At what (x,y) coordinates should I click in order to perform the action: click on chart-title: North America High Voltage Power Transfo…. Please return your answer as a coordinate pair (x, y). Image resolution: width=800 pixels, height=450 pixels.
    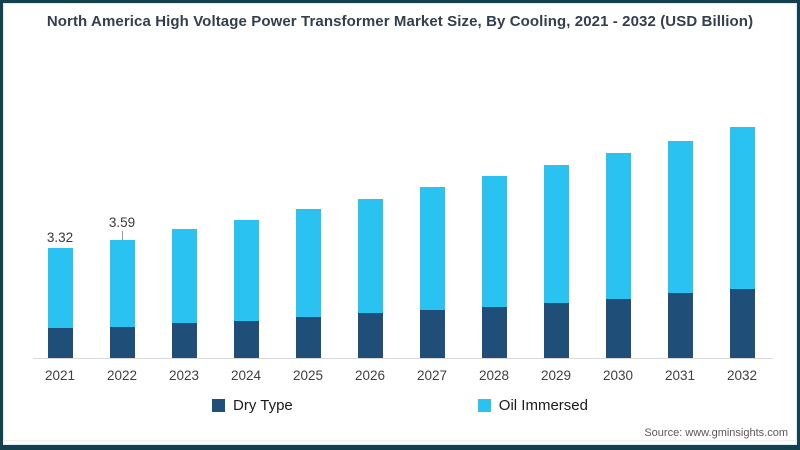
    Looking at the image, I should click on (400, 21).